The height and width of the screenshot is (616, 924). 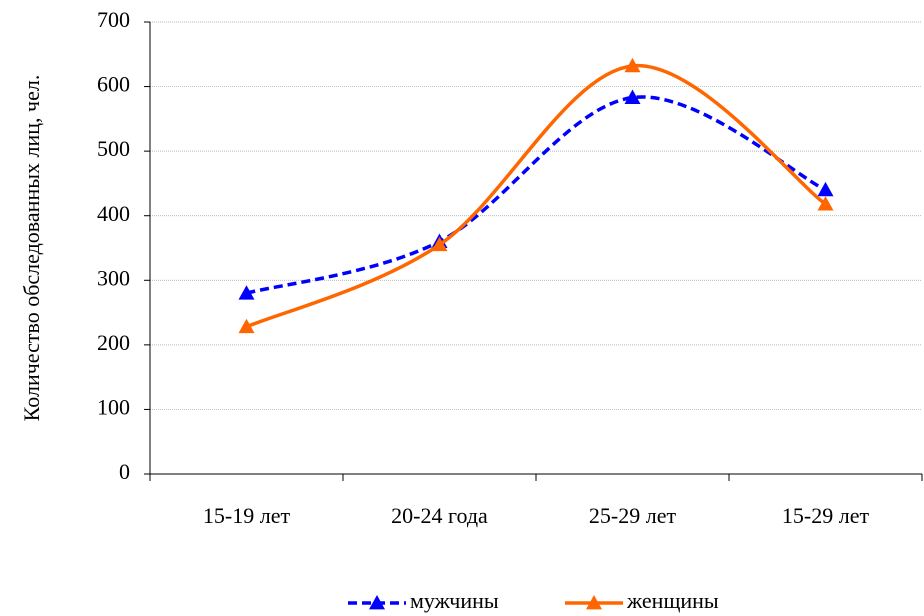 What do you see at coordinates (113, 19) in the screenshot?
I see `y-tick-label: 700` at bounding box center [113, 19].